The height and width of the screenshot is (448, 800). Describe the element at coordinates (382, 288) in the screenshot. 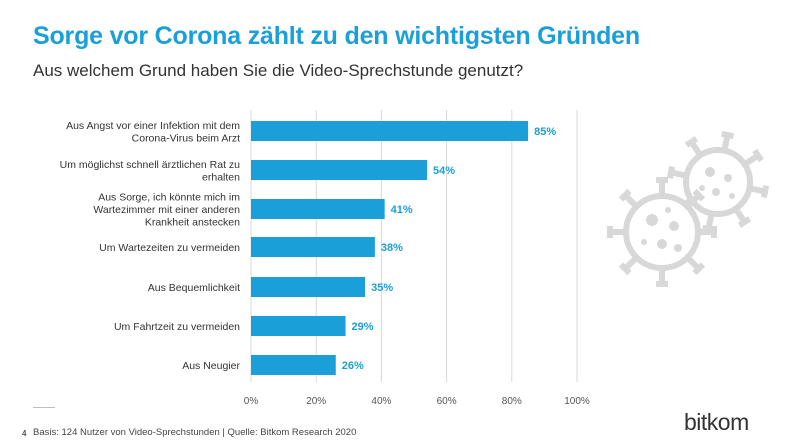

I see `bar-value-label: 35%` at that location.